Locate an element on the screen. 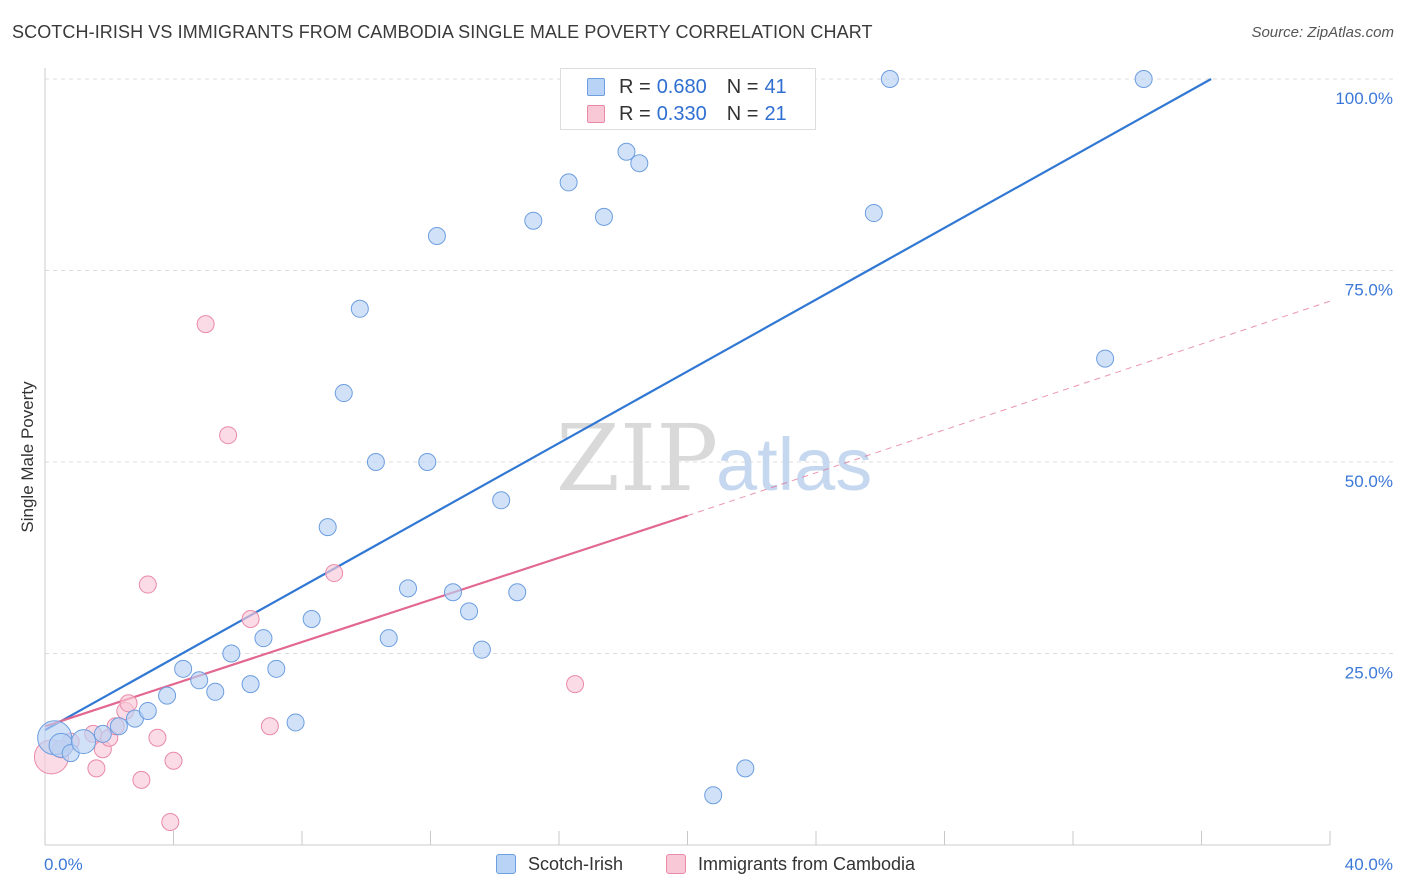 This screenshot has width=1406, height=892. legend-label-scotch-irish: Scotch-Irish is located at coordinates (576, 863).